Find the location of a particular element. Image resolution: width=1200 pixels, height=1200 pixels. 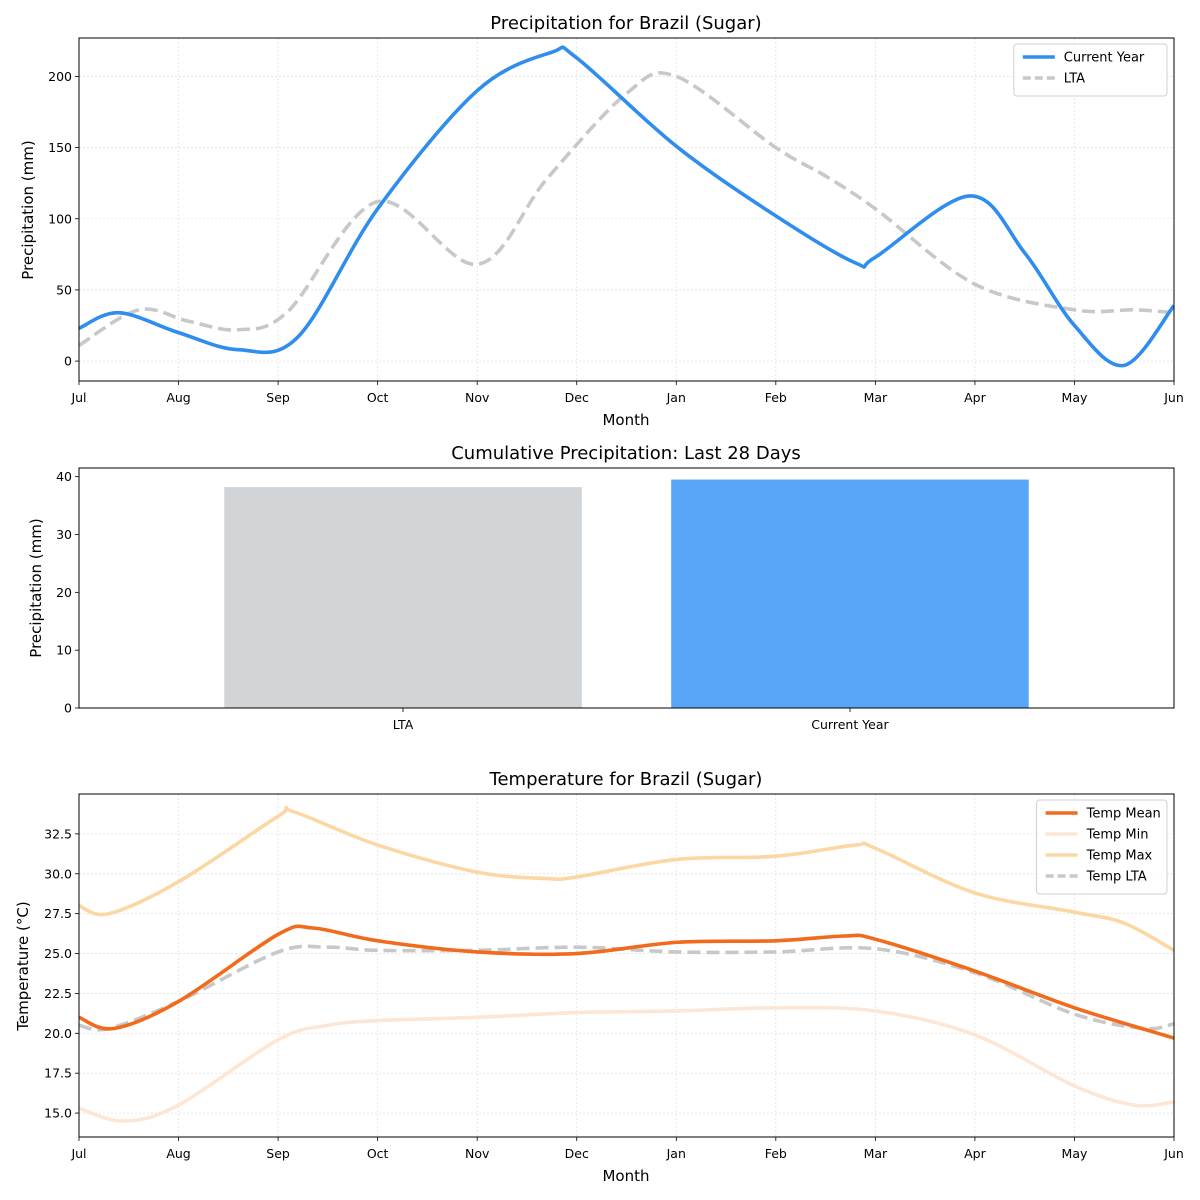

legend-label-current-year: Current Year is located at coordinates (1104, 58).